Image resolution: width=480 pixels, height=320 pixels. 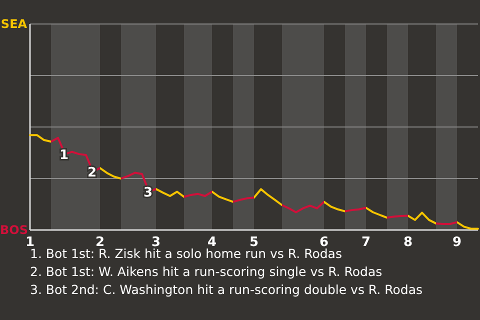 What do you see at coordinates (92, 173) in the screenshot?
I see `annotation: 2` at bounding box center [92, 173].